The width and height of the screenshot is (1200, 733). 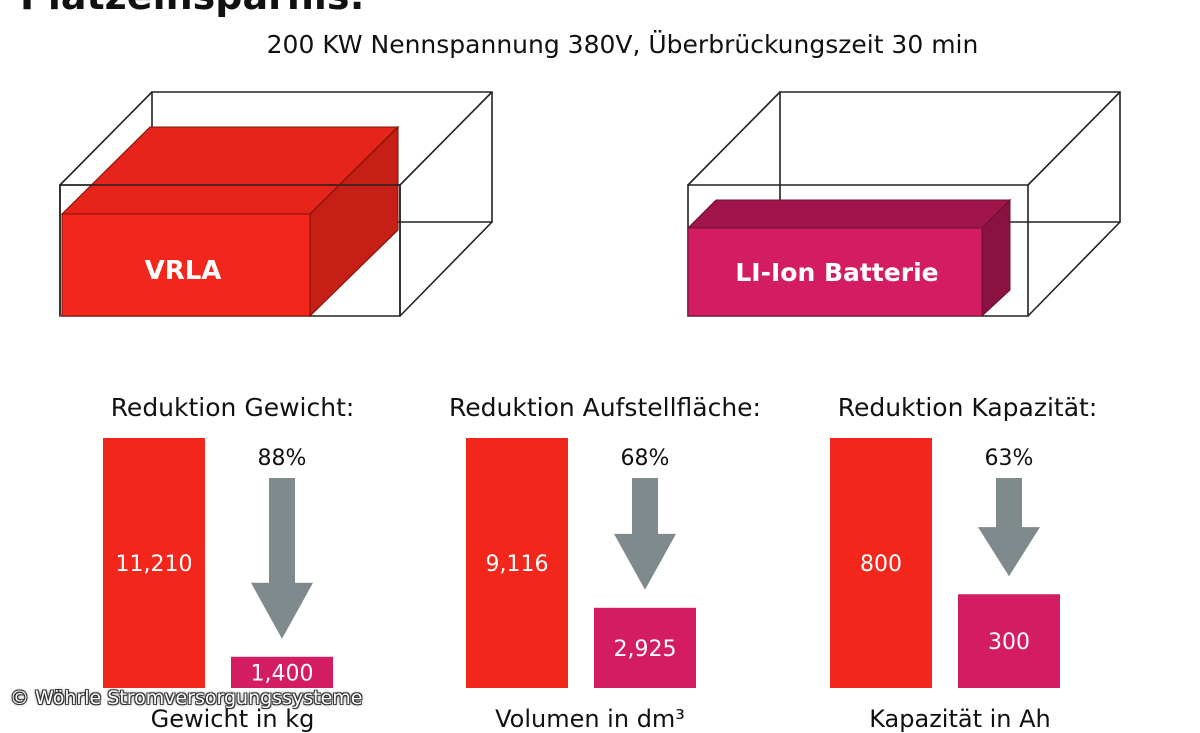 I want to click on chart-area: 9,116 2,925 68%, so click(x=581, y=563).